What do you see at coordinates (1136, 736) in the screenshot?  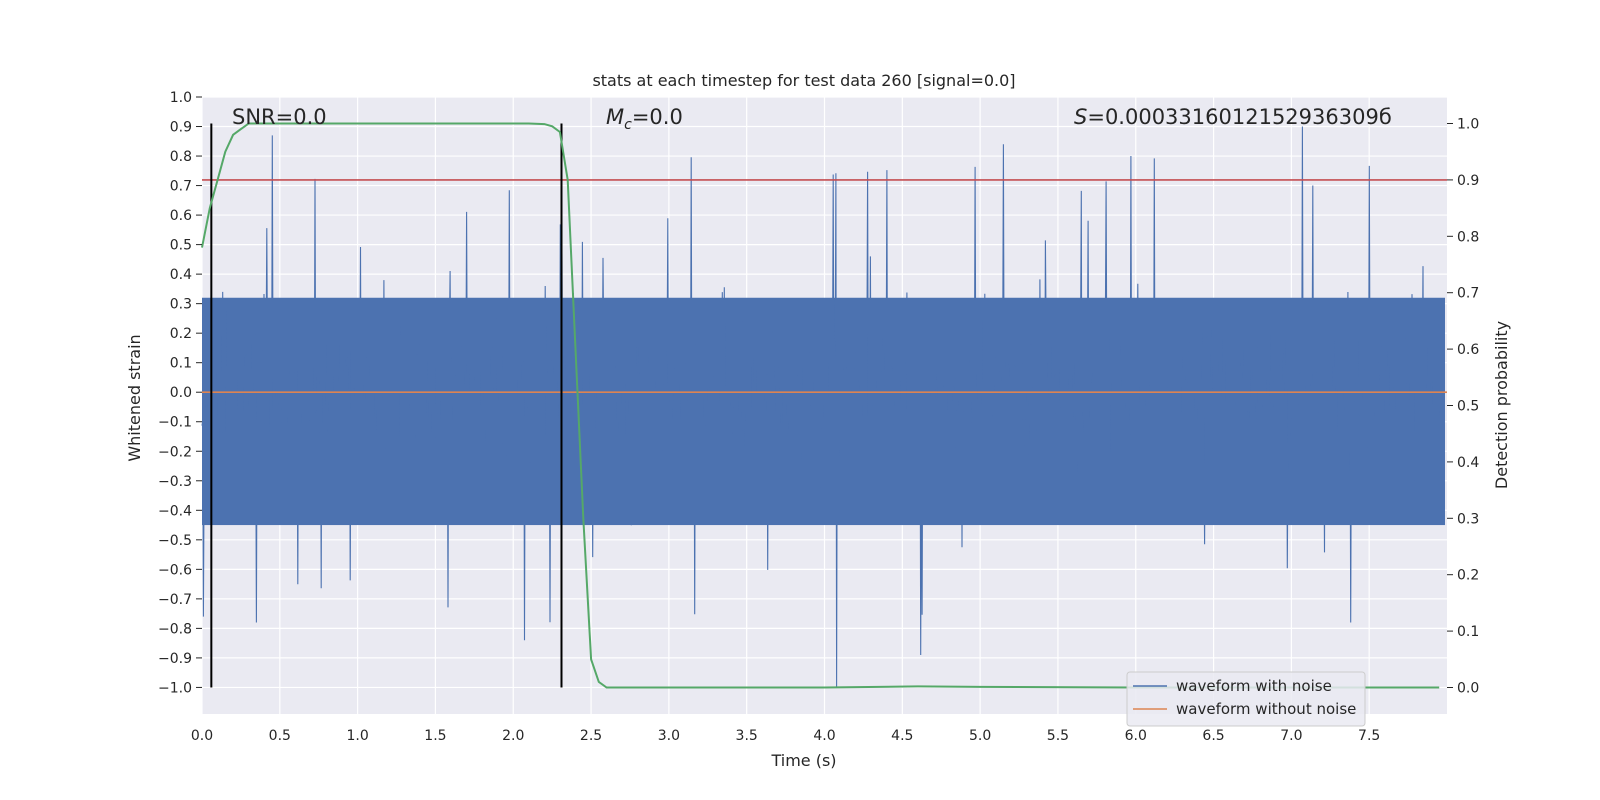 I see `x-tick-label: 6.0` at bounding box center [1136, 736].